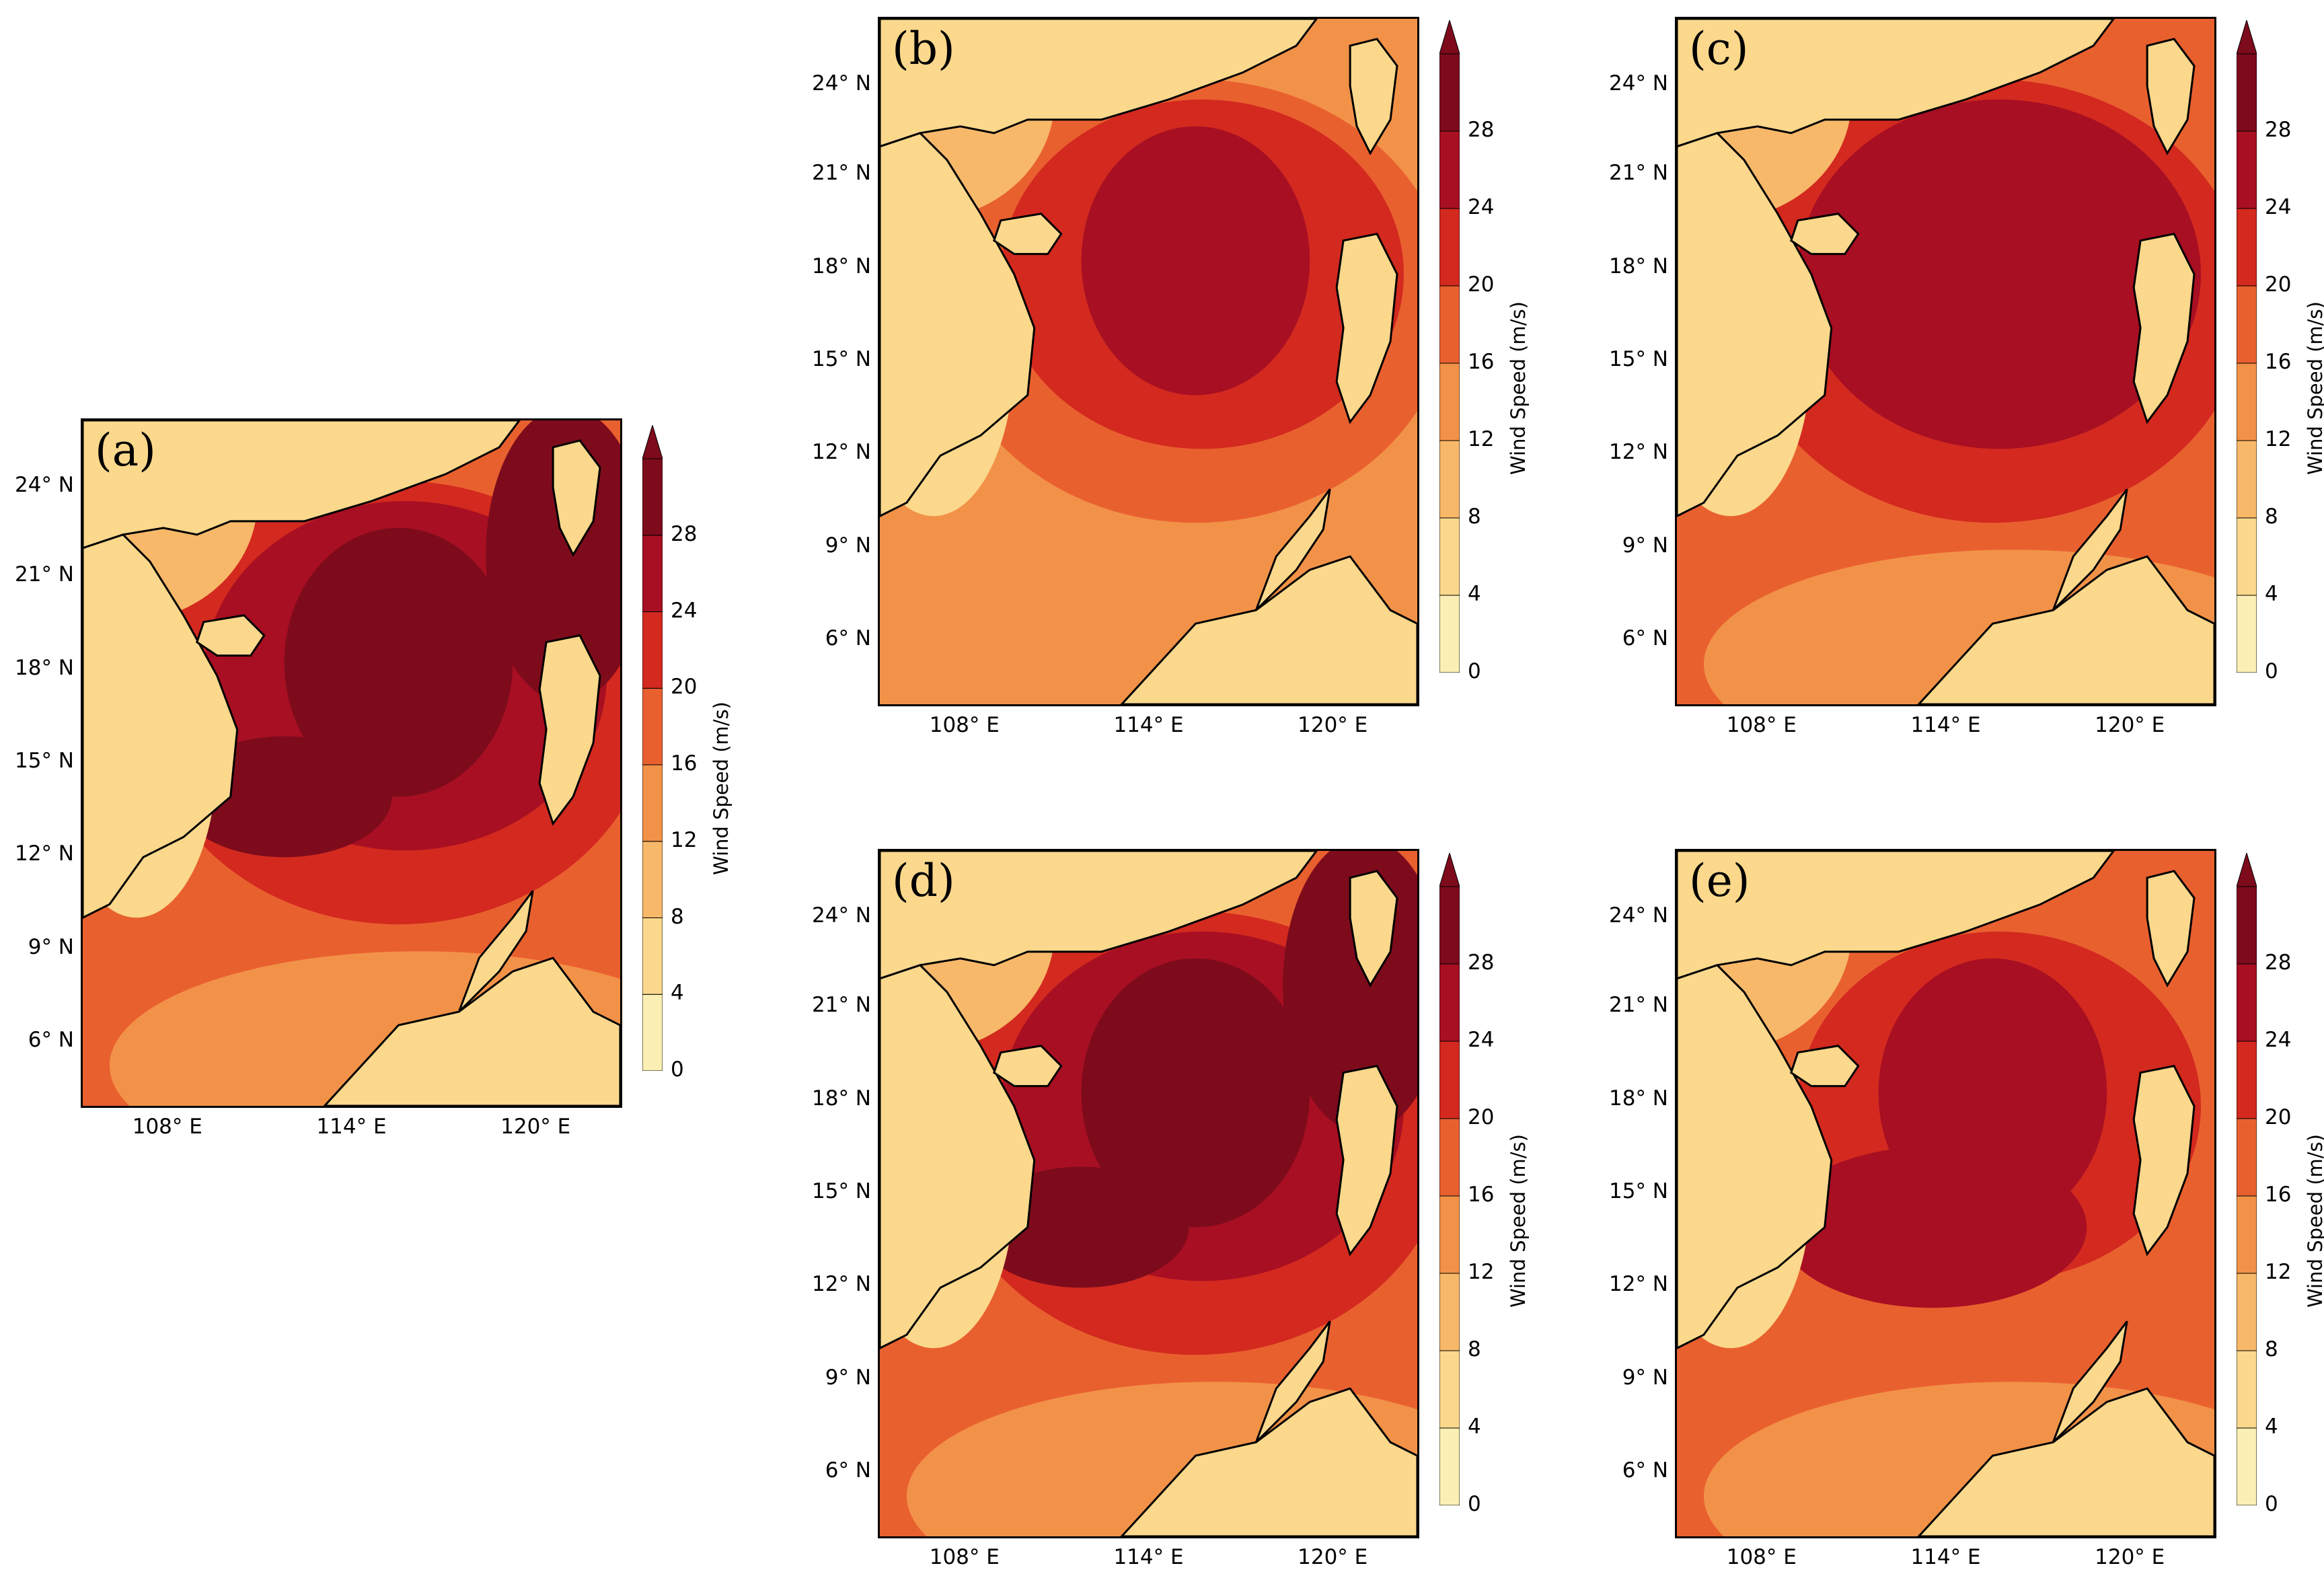 The image size is (2324, 1574). Describe the element at coordinates (1719, 49) in the screenshot. I see `panel-label: (c)` at that location.